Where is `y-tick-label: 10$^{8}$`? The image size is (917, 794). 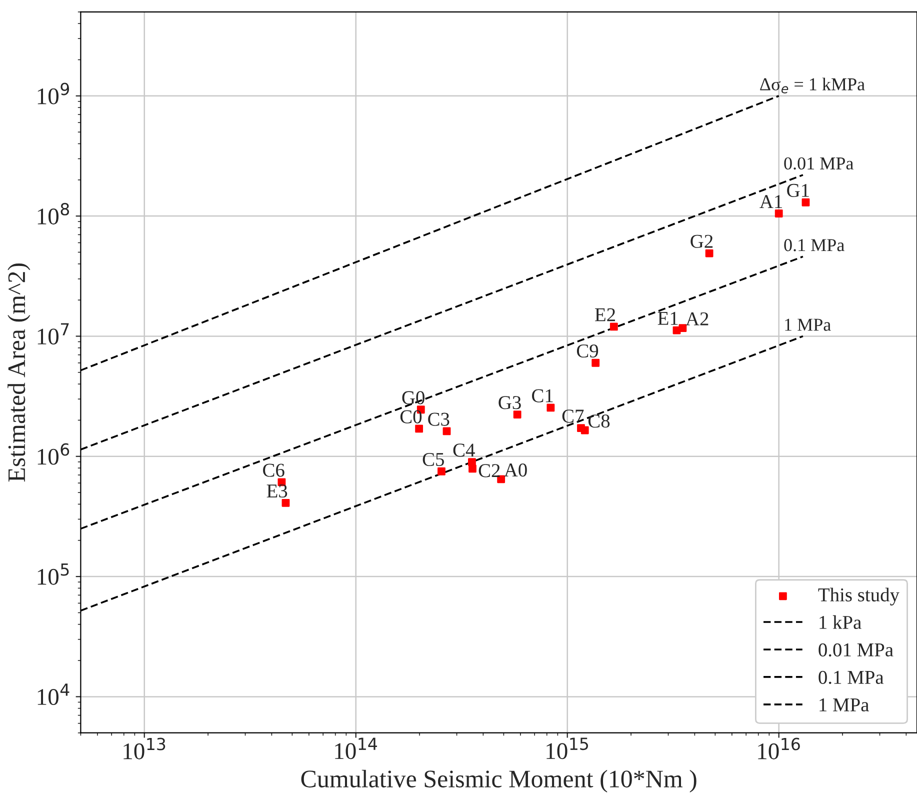 y-tick-label: 10$^{8}$ is located at coordinates (54, 213).